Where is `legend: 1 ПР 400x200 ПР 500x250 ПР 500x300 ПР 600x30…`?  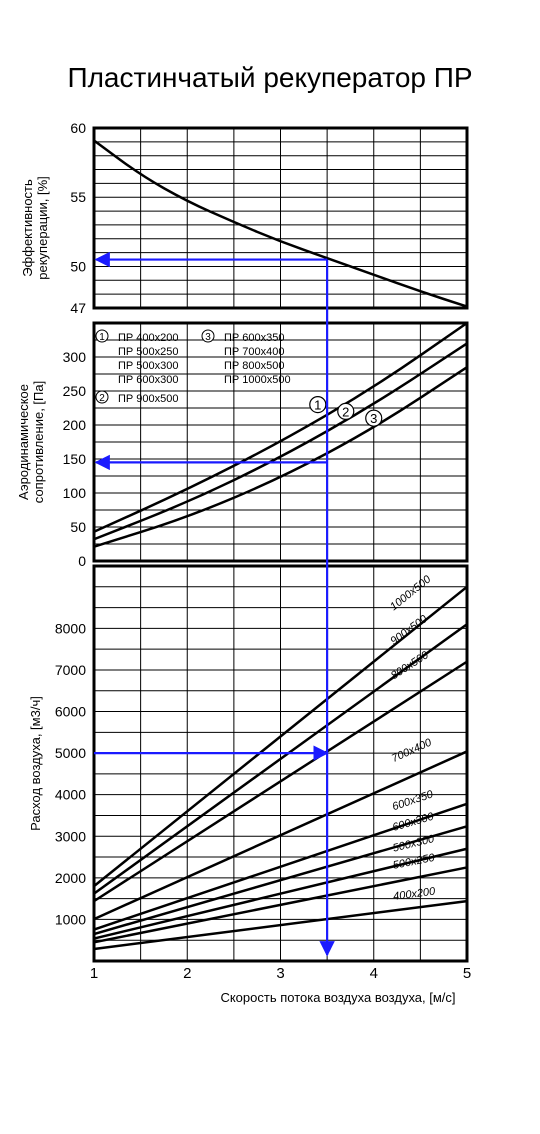
legend: 1 ПР 400x200 ПР 500x250 ПР 500x300 ПР 600x30… is located at coordinates (193, 367).